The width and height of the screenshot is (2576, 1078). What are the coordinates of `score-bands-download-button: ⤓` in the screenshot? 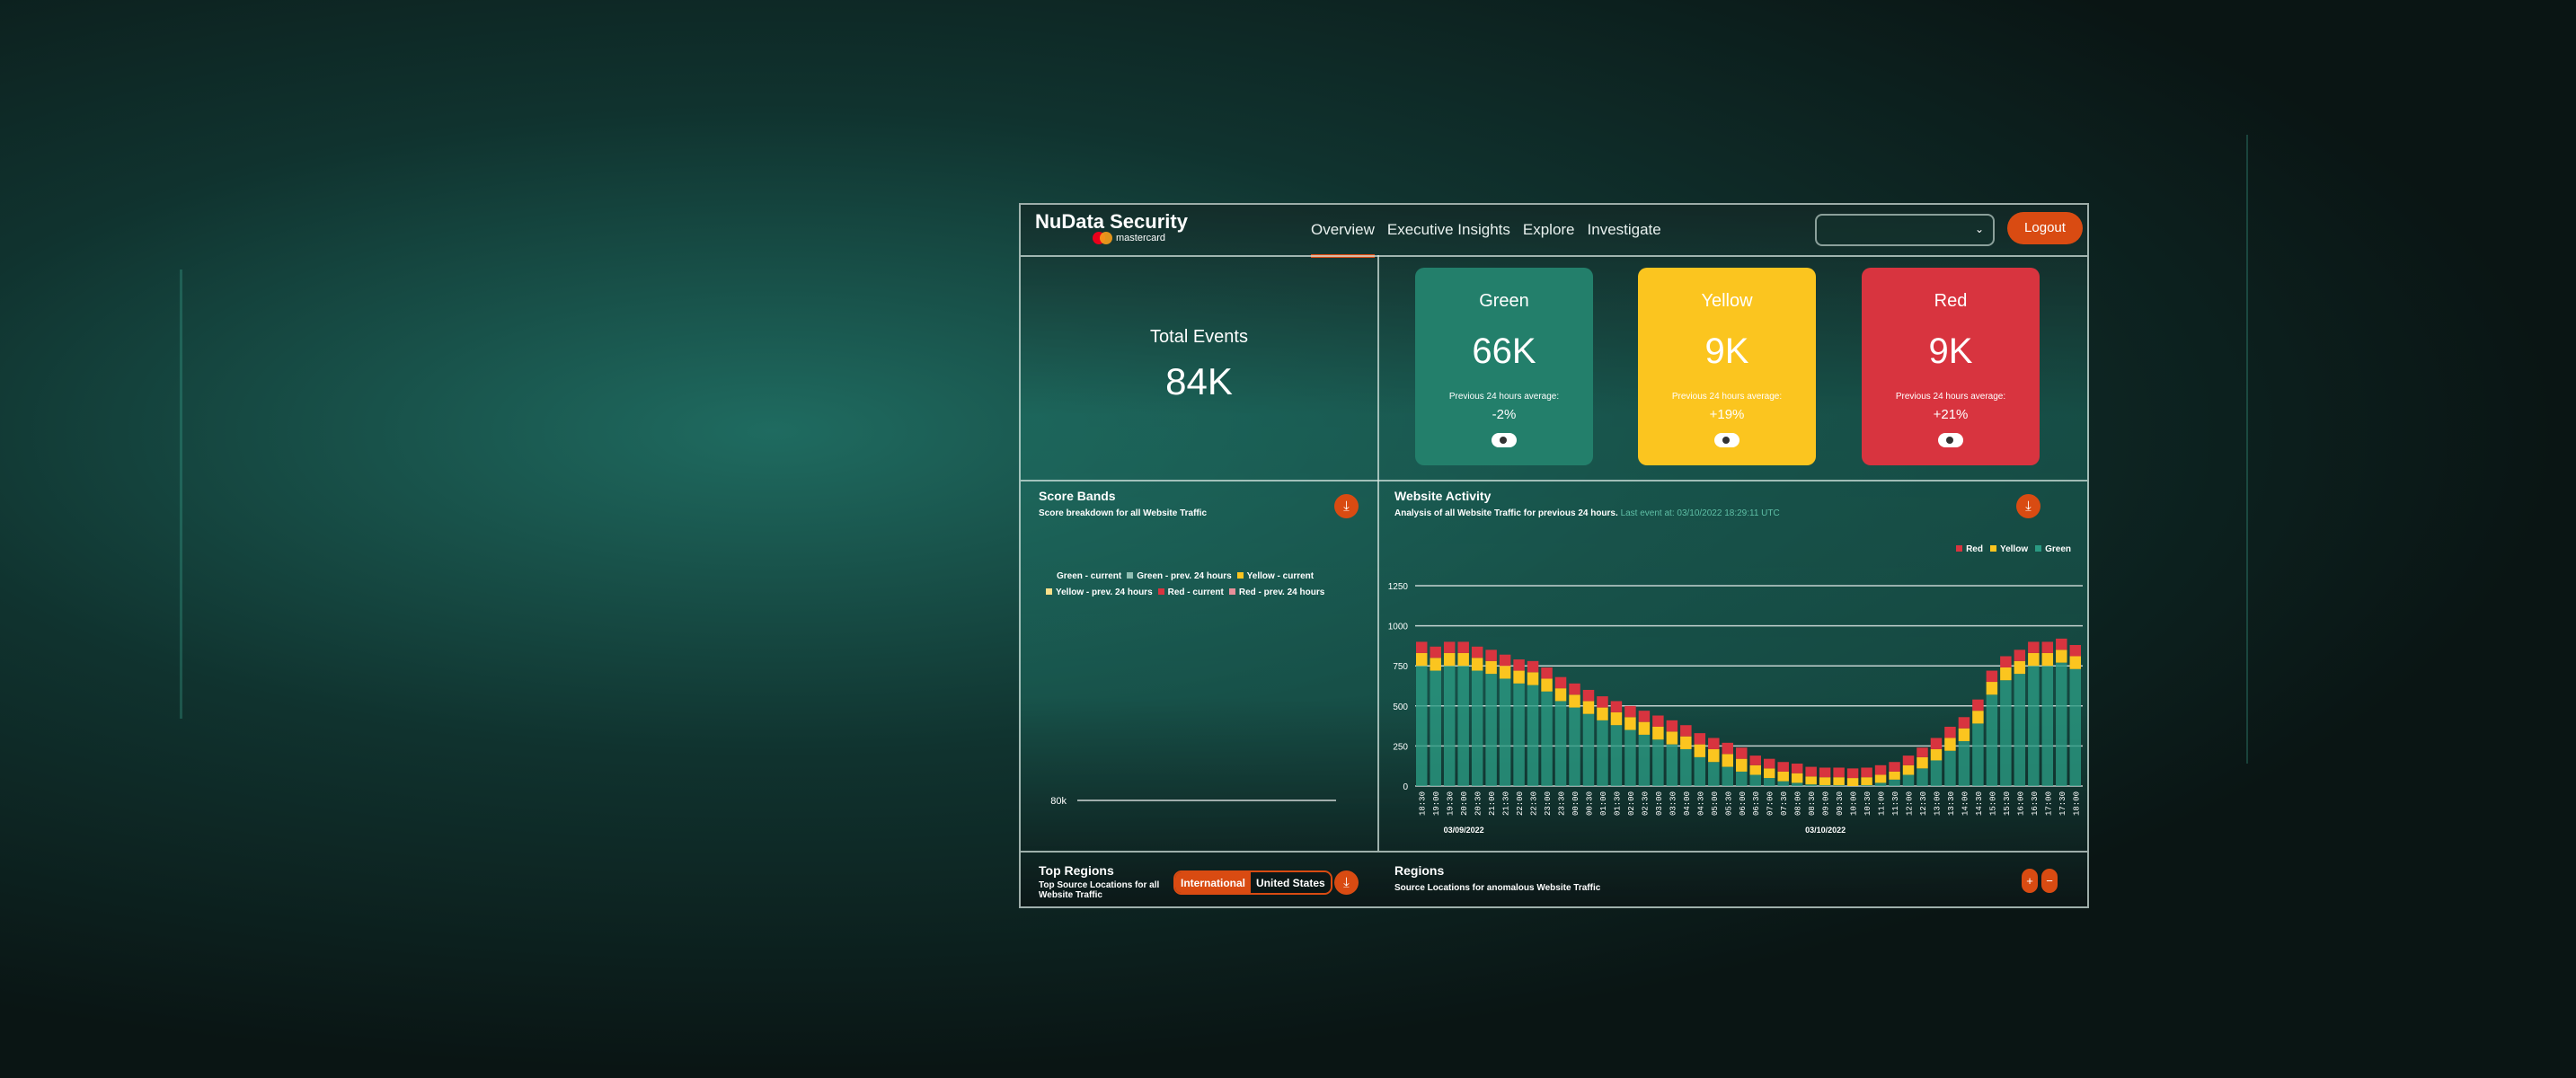 It's located at (1346, 506).